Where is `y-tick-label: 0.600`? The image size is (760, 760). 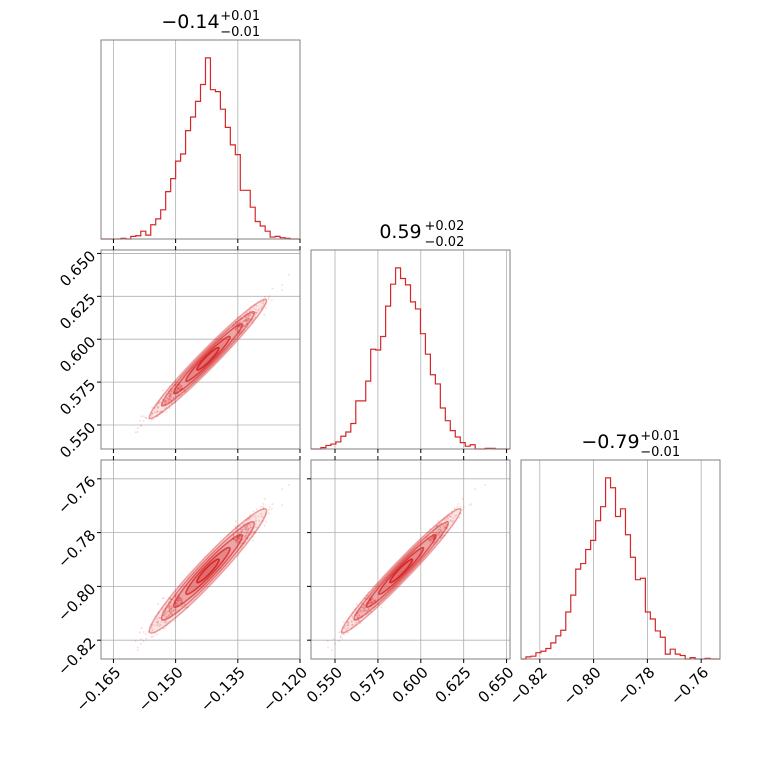 y-tick-label: 0.600 is located at coordinates (77, 354).